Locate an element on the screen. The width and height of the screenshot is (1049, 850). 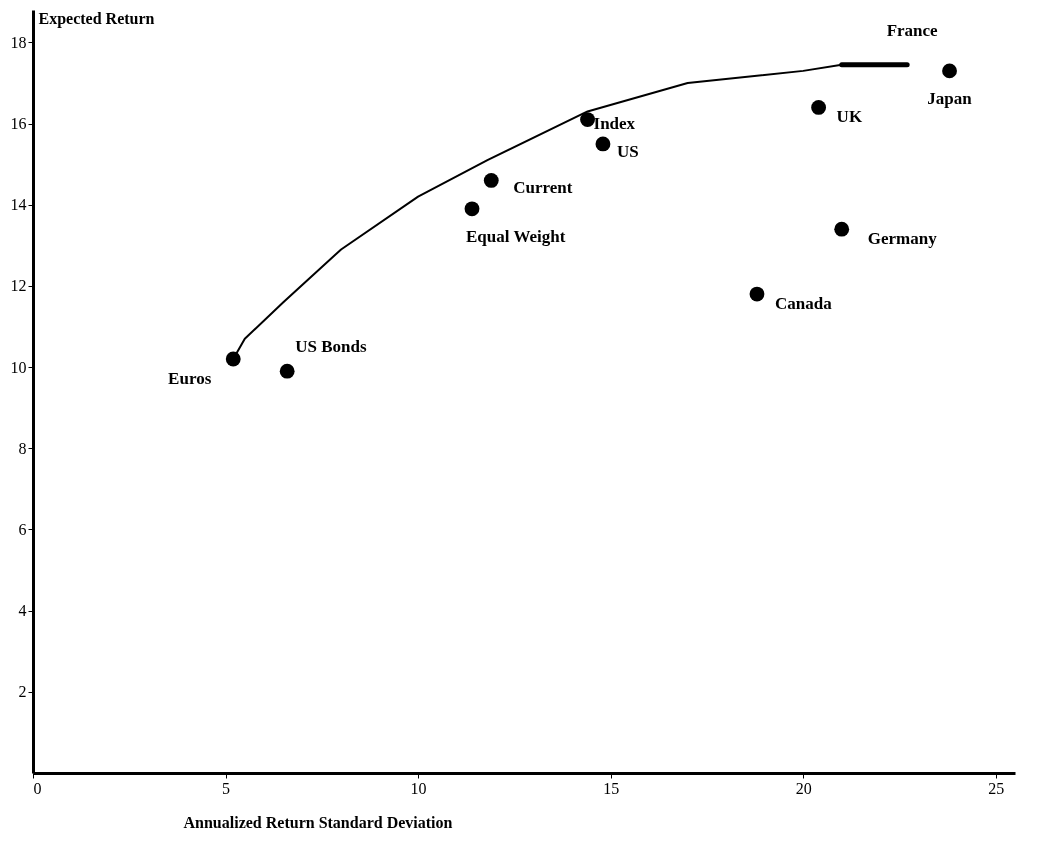
x-tick-label: 15 is located at coordinates (611, 788).